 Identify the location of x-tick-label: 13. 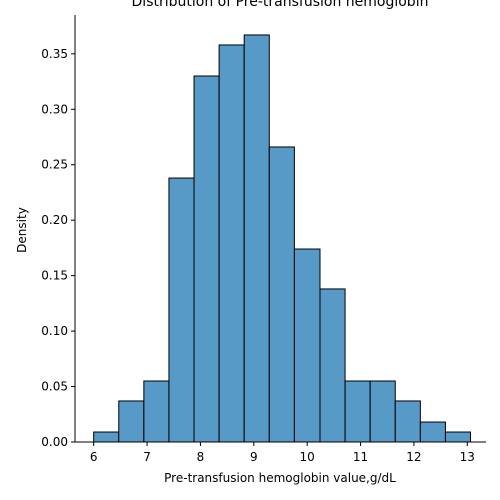
(467, 457).